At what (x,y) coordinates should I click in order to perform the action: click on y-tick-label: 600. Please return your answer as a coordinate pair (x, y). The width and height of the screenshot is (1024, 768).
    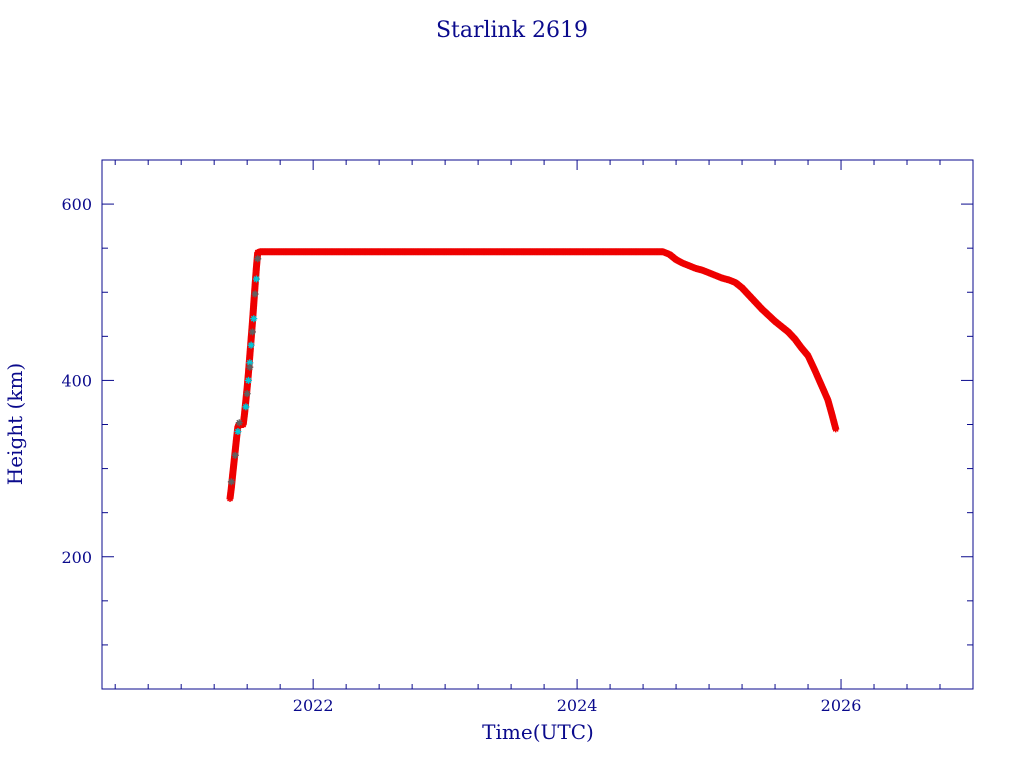
    Looking at the image, I should click on (76, 204).